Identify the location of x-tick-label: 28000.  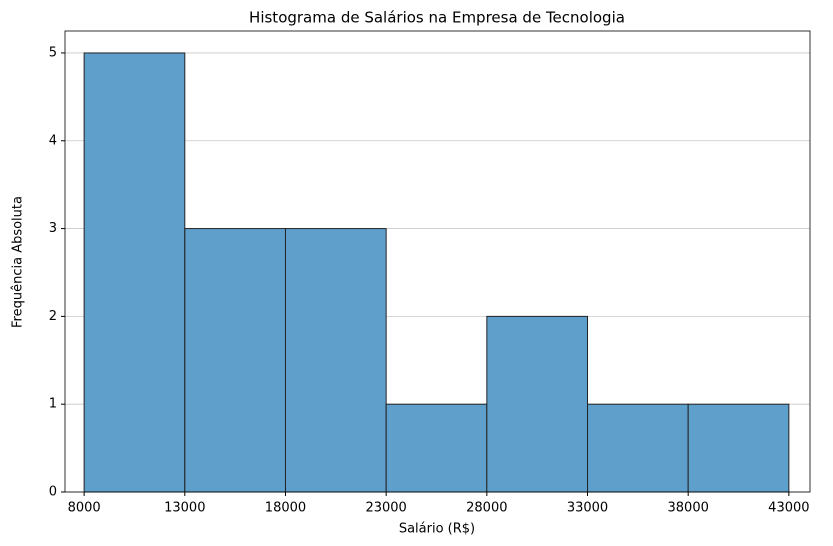
(486, 508).